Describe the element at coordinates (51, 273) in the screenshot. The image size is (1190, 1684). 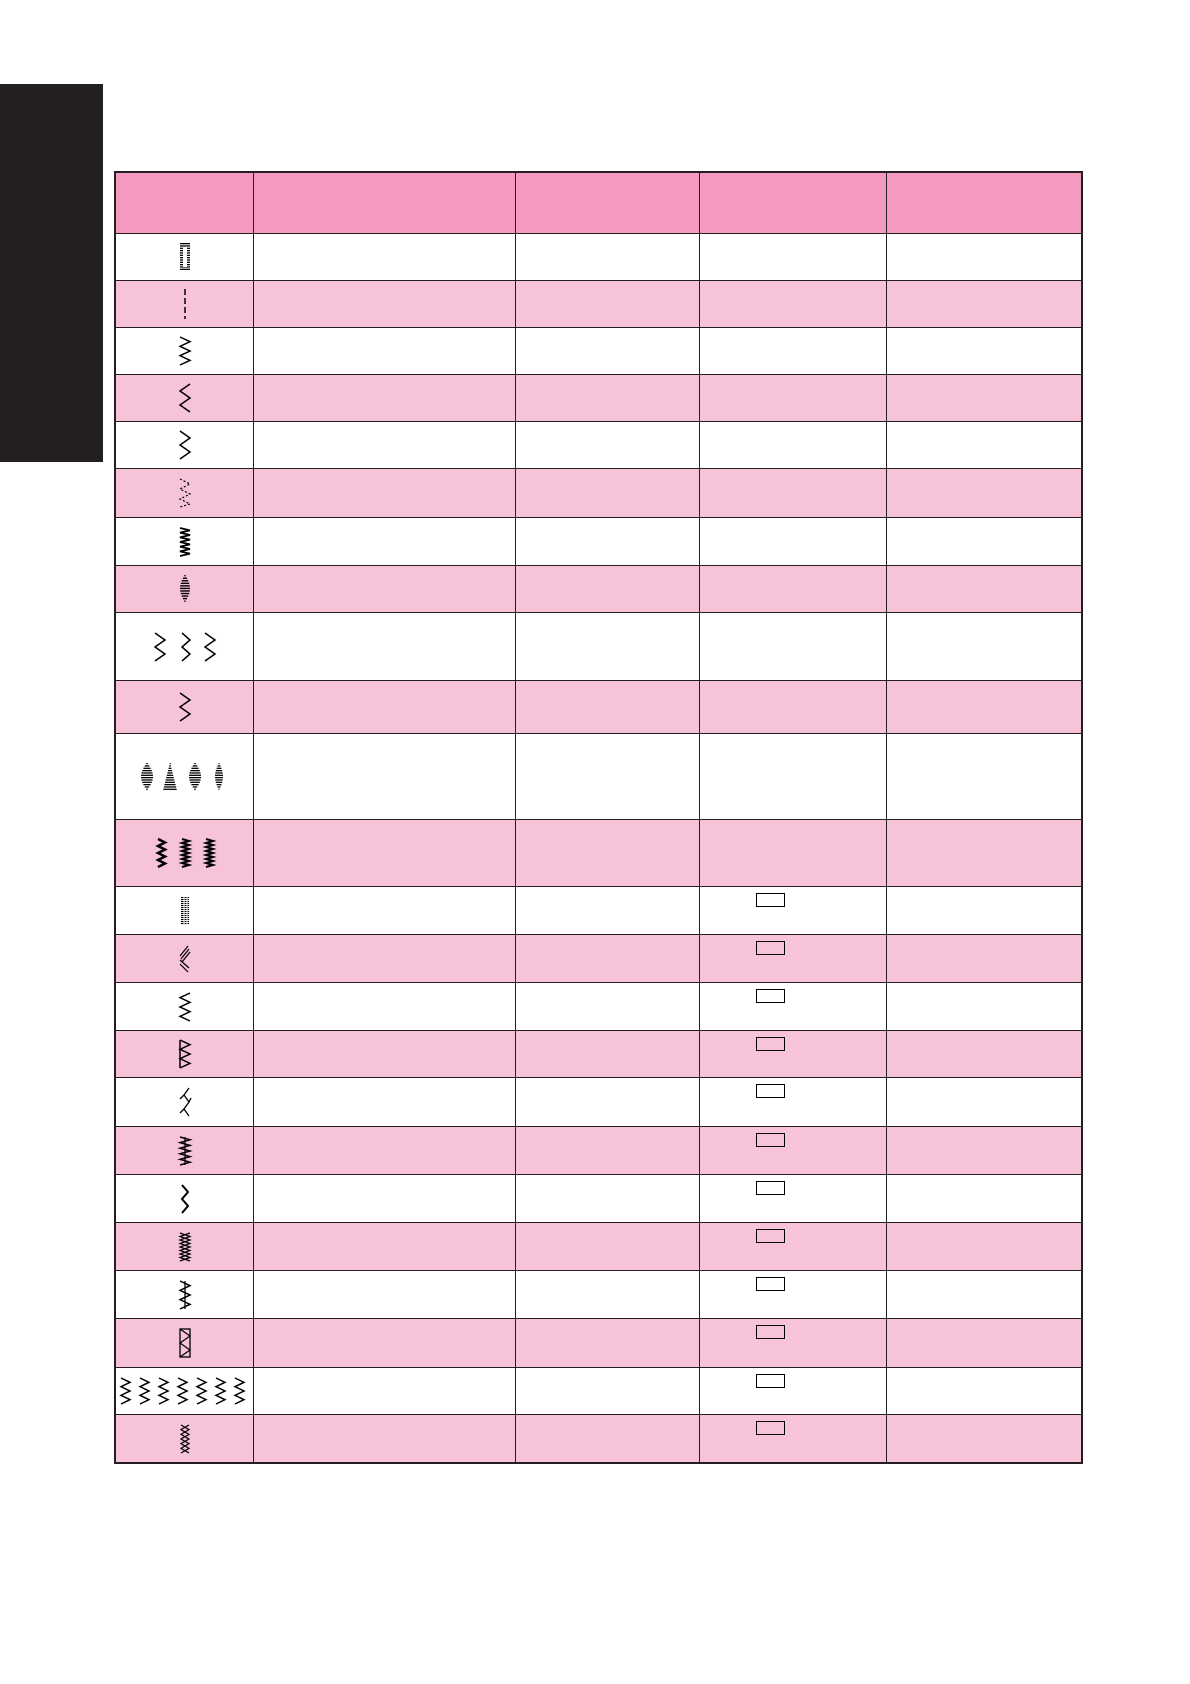
I see `chapter-side-tab` at that location.